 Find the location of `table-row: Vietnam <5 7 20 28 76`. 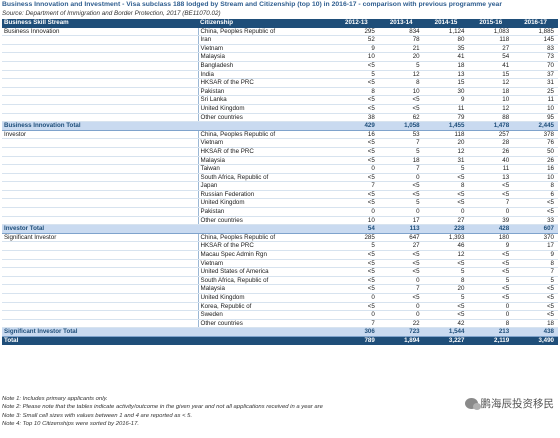

table-row: Vietnam <5 7 20 28 76 is located at coordinates (280, 143).